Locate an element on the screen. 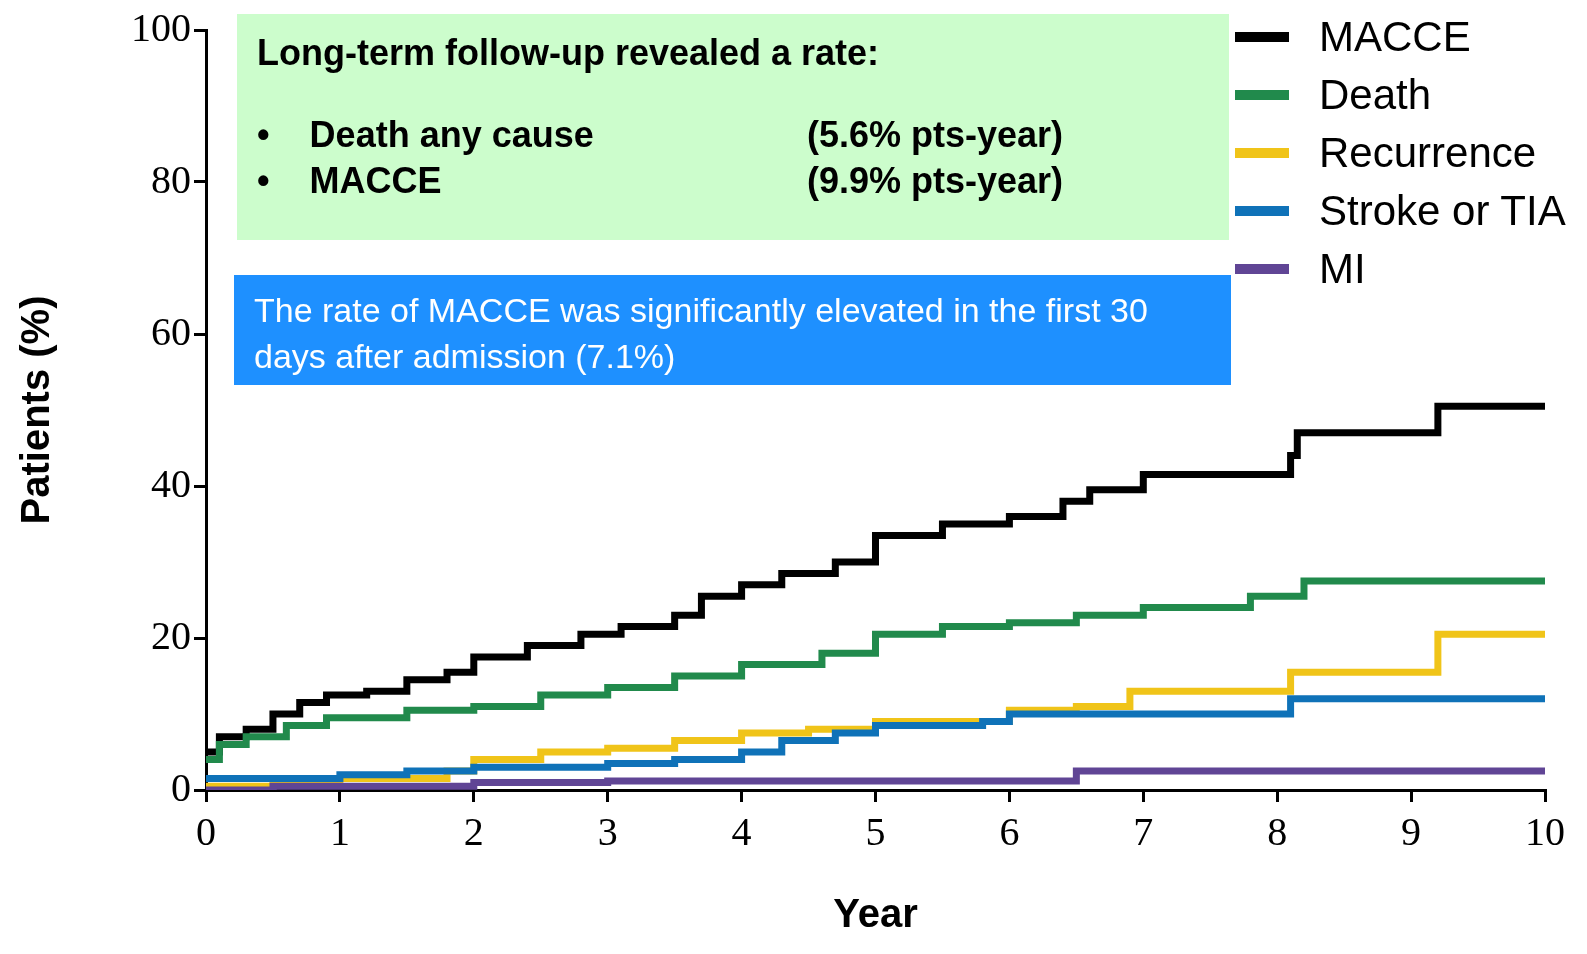  annotation: (9.9% pts-year) is located at coordinates (935, 181).